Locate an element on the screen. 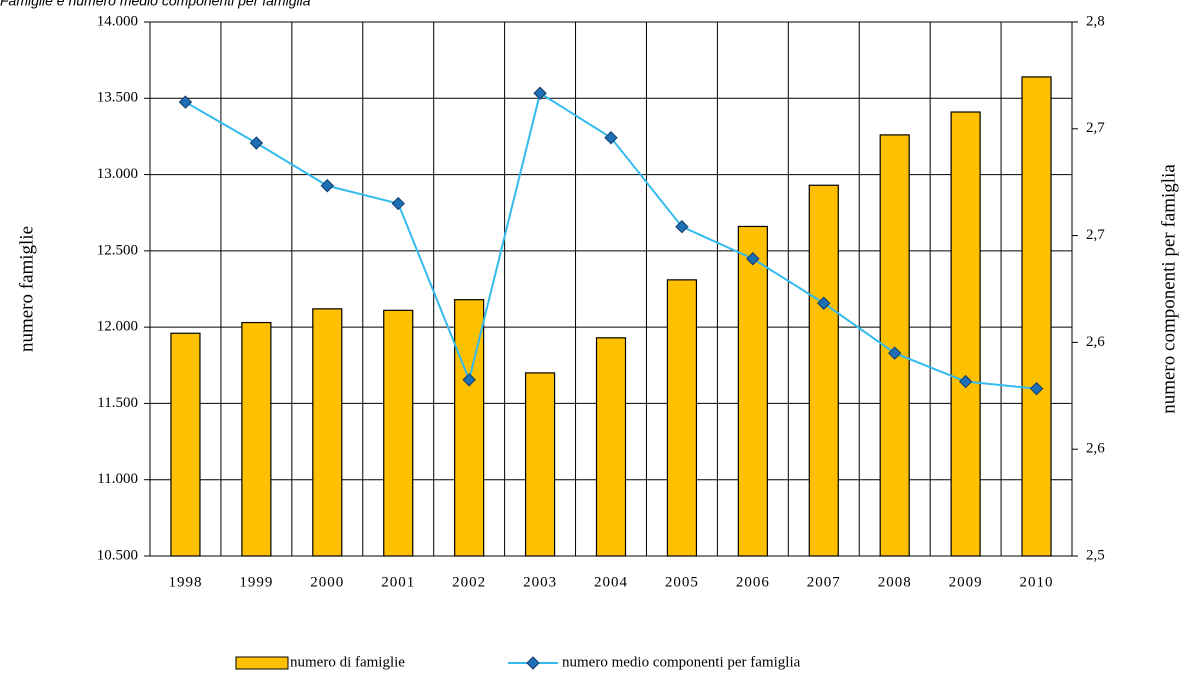  y2-tick-label: 2,5 is located at coordinates (1095, 555).